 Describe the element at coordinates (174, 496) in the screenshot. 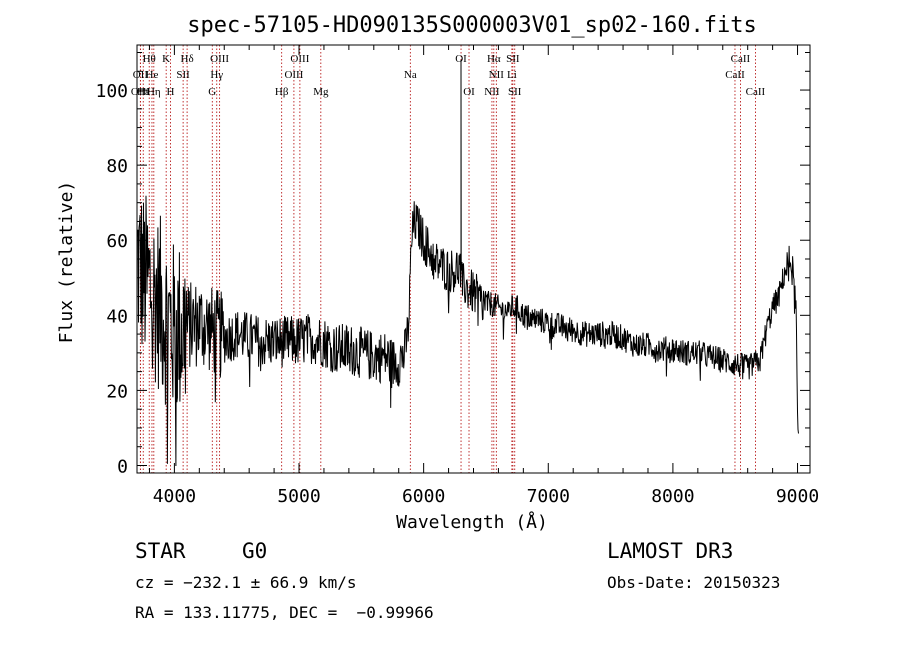

I see `x-tick-label: 4000` at that location.